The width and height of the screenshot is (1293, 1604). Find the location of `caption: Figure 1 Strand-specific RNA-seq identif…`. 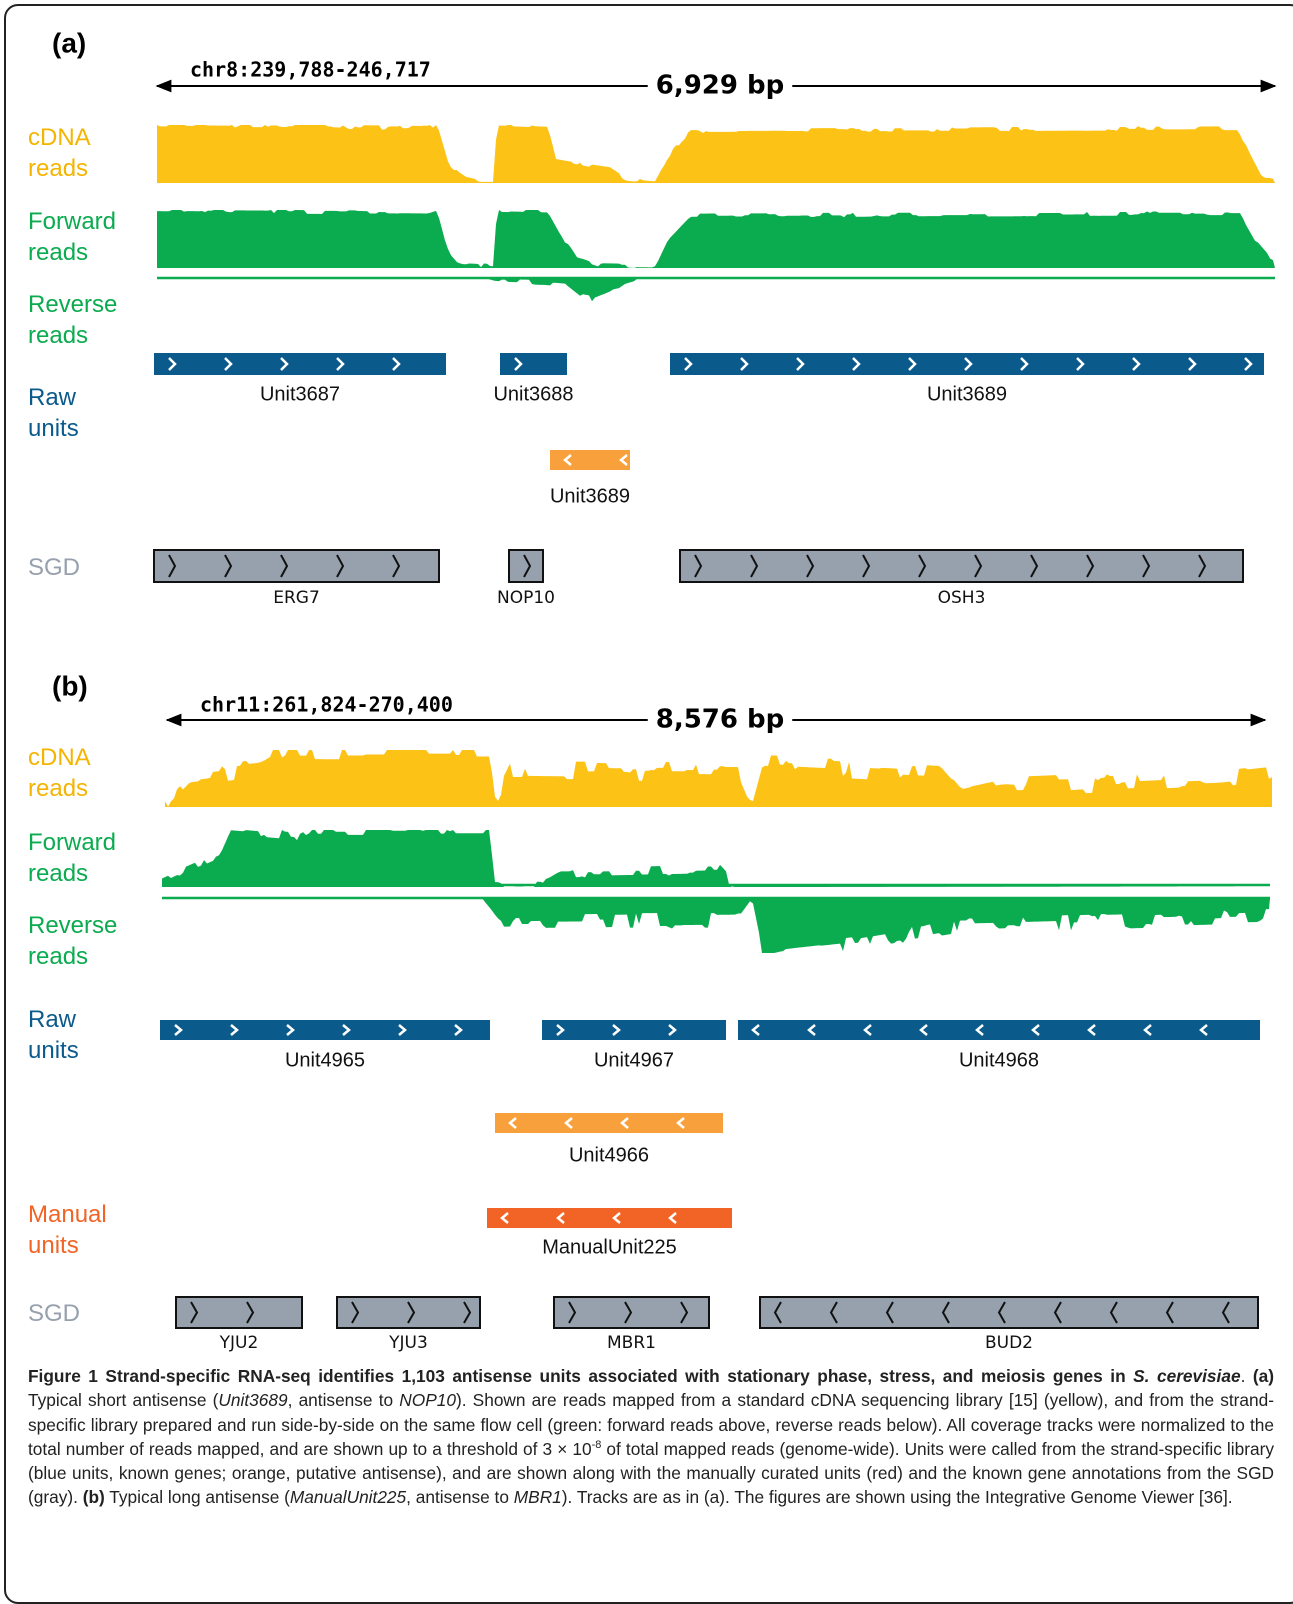

caption: Figure 1 Strand-specific RNA-seq identif… is located at coordinates (651, 1437).